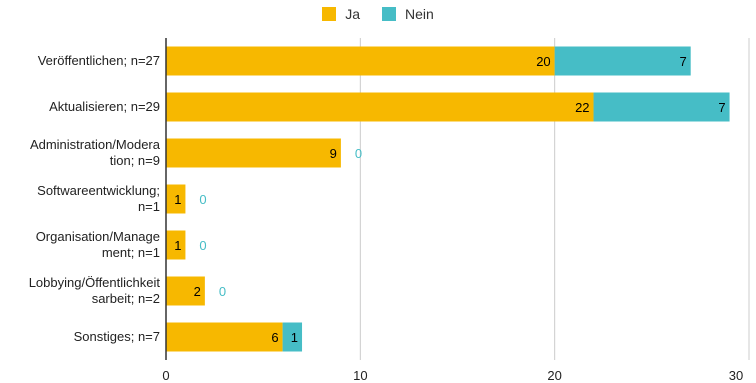  Describe the element at coordinates (378, 14) in the screenshot. I see `chart-legend: Ja Nein` at that location.